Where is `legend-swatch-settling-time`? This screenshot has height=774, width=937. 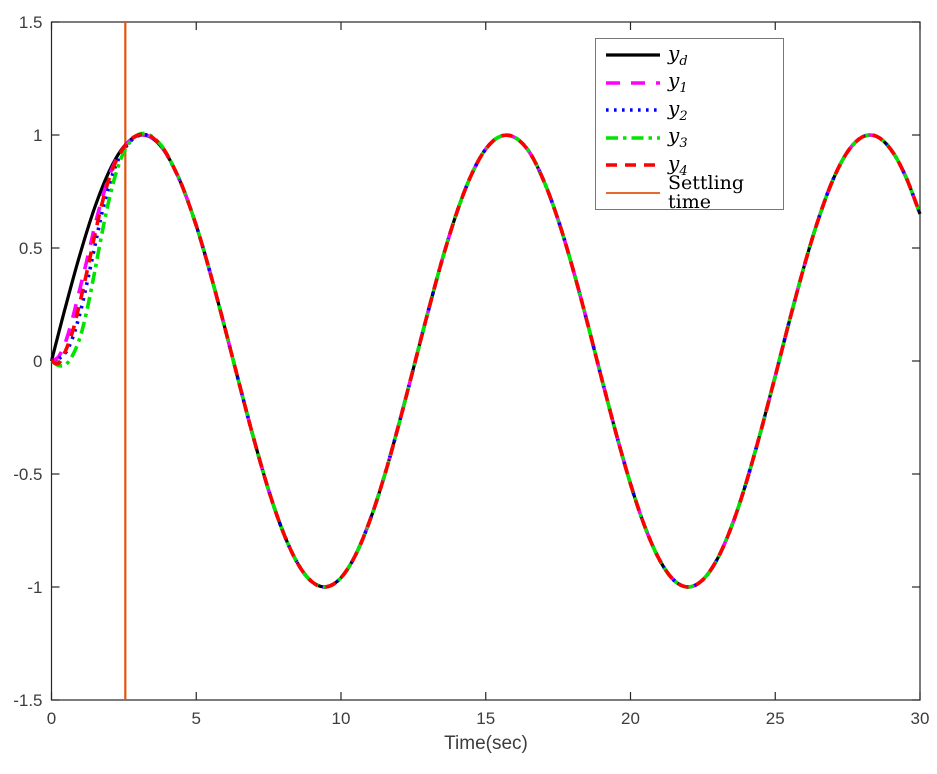
legend-swatch-settling-time is located at coordinates (633, 192).